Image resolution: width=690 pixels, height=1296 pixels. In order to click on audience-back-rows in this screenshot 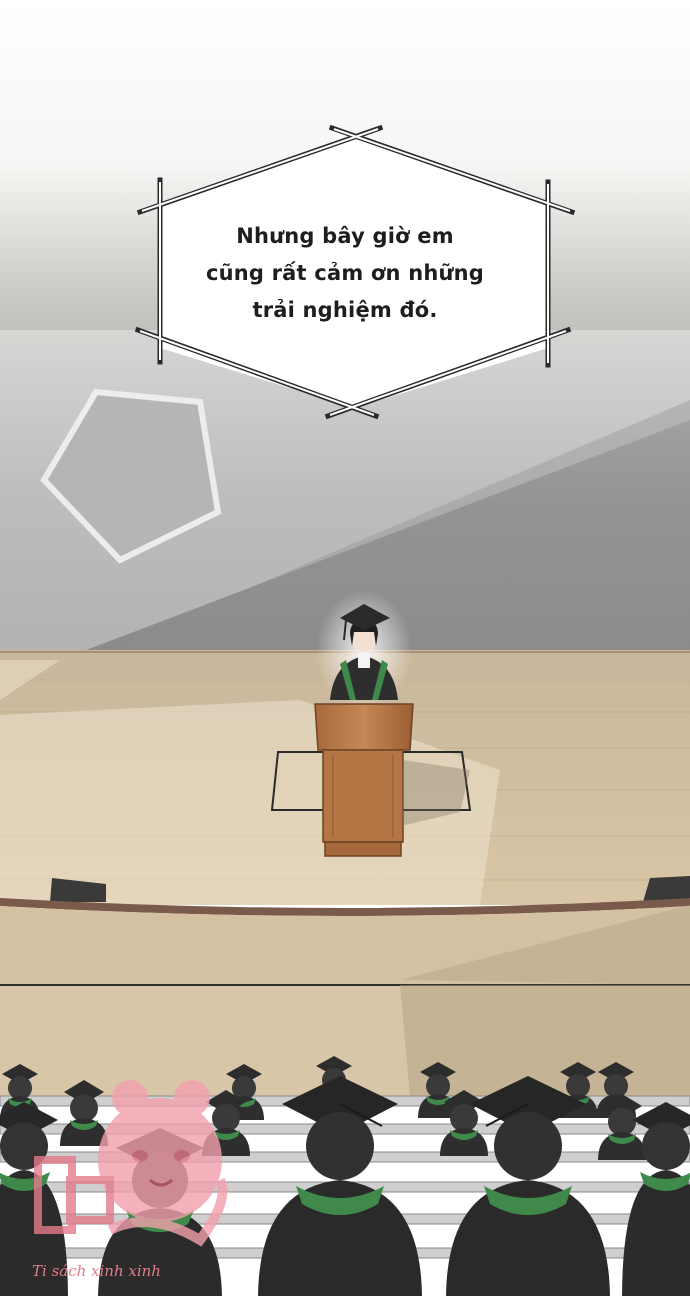, I will do `click(323, 1108)`.